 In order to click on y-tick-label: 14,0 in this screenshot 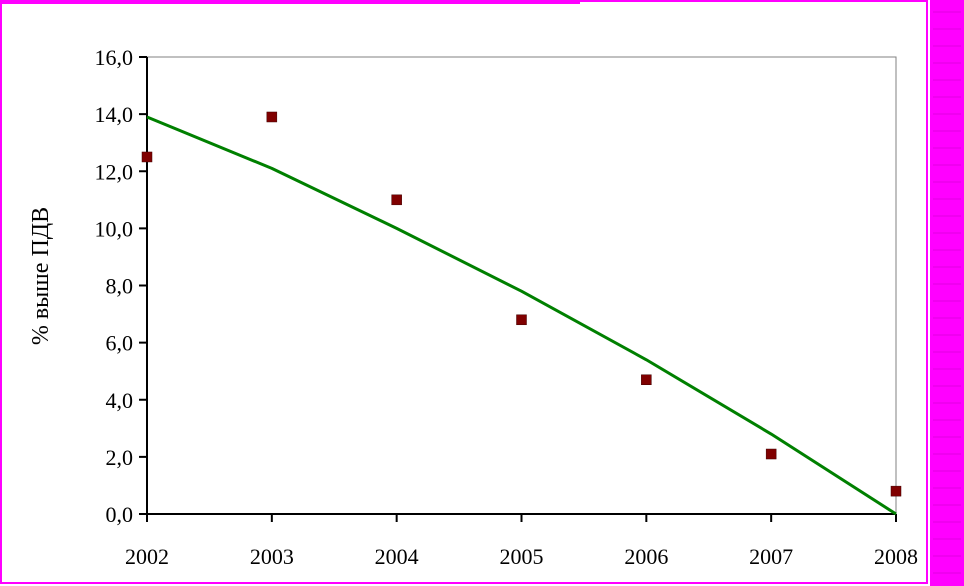, I will do `click(114, 114)`.